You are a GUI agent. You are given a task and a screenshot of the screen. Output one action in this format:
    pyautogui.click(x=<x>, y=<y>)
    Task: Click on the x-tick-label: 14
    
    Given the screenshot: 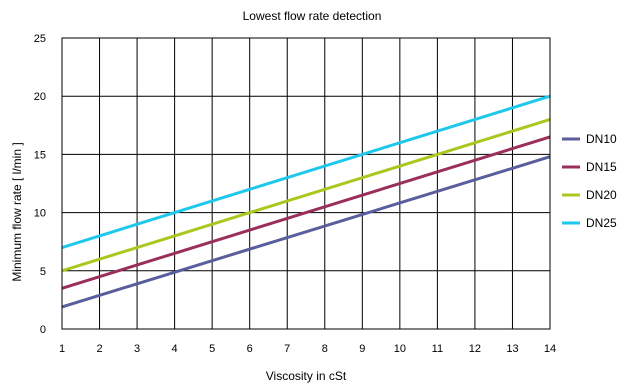 What is the action you would take?
    pyautogui.click(x=550, y=349)
    